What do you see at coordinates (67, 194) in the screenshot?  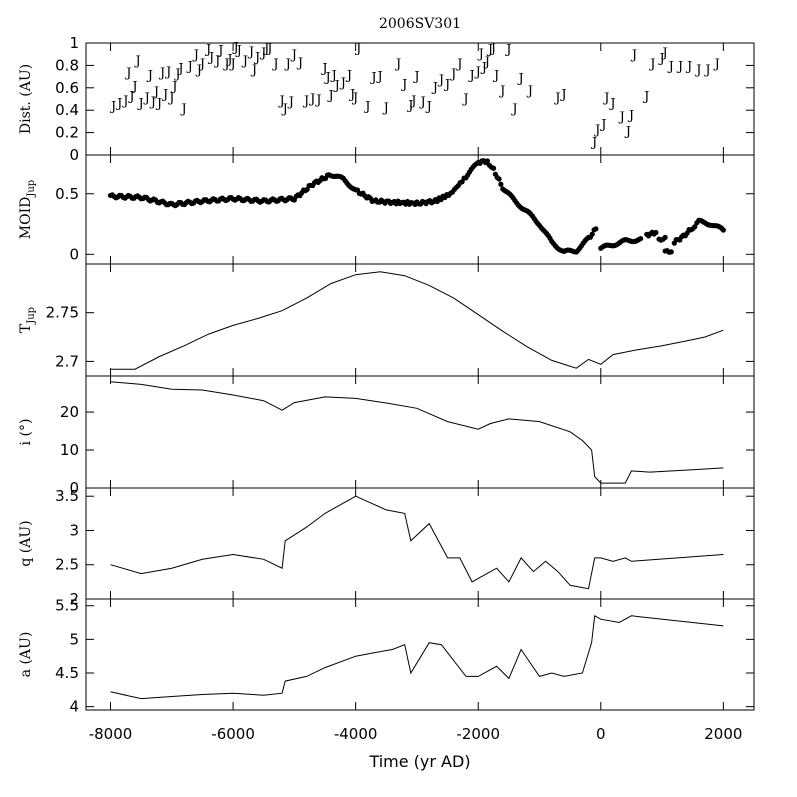 I see `y-tick-label: 0.5` at bounding box center [67, 194].